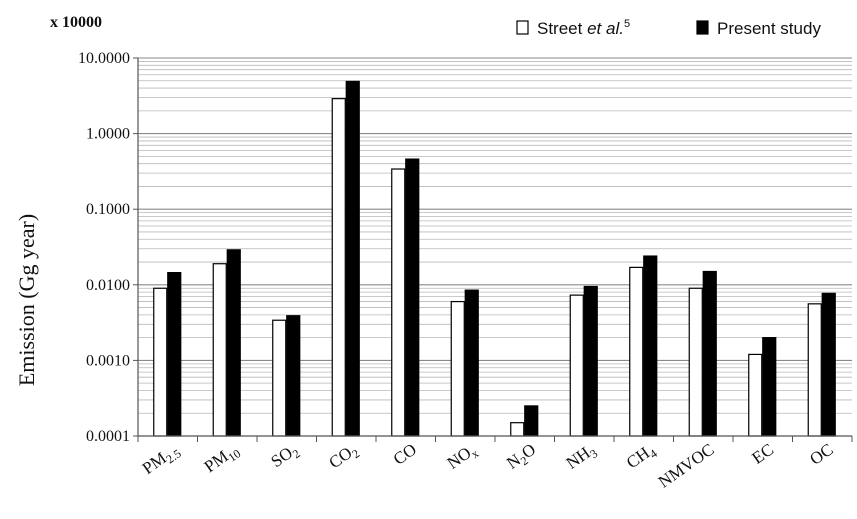 The height and width of the screenshot is (519, 857). What do you see at coordinates (522, 27) in the screenshot?
I see `legend-swatch-street` at bounding box center [522, 27].